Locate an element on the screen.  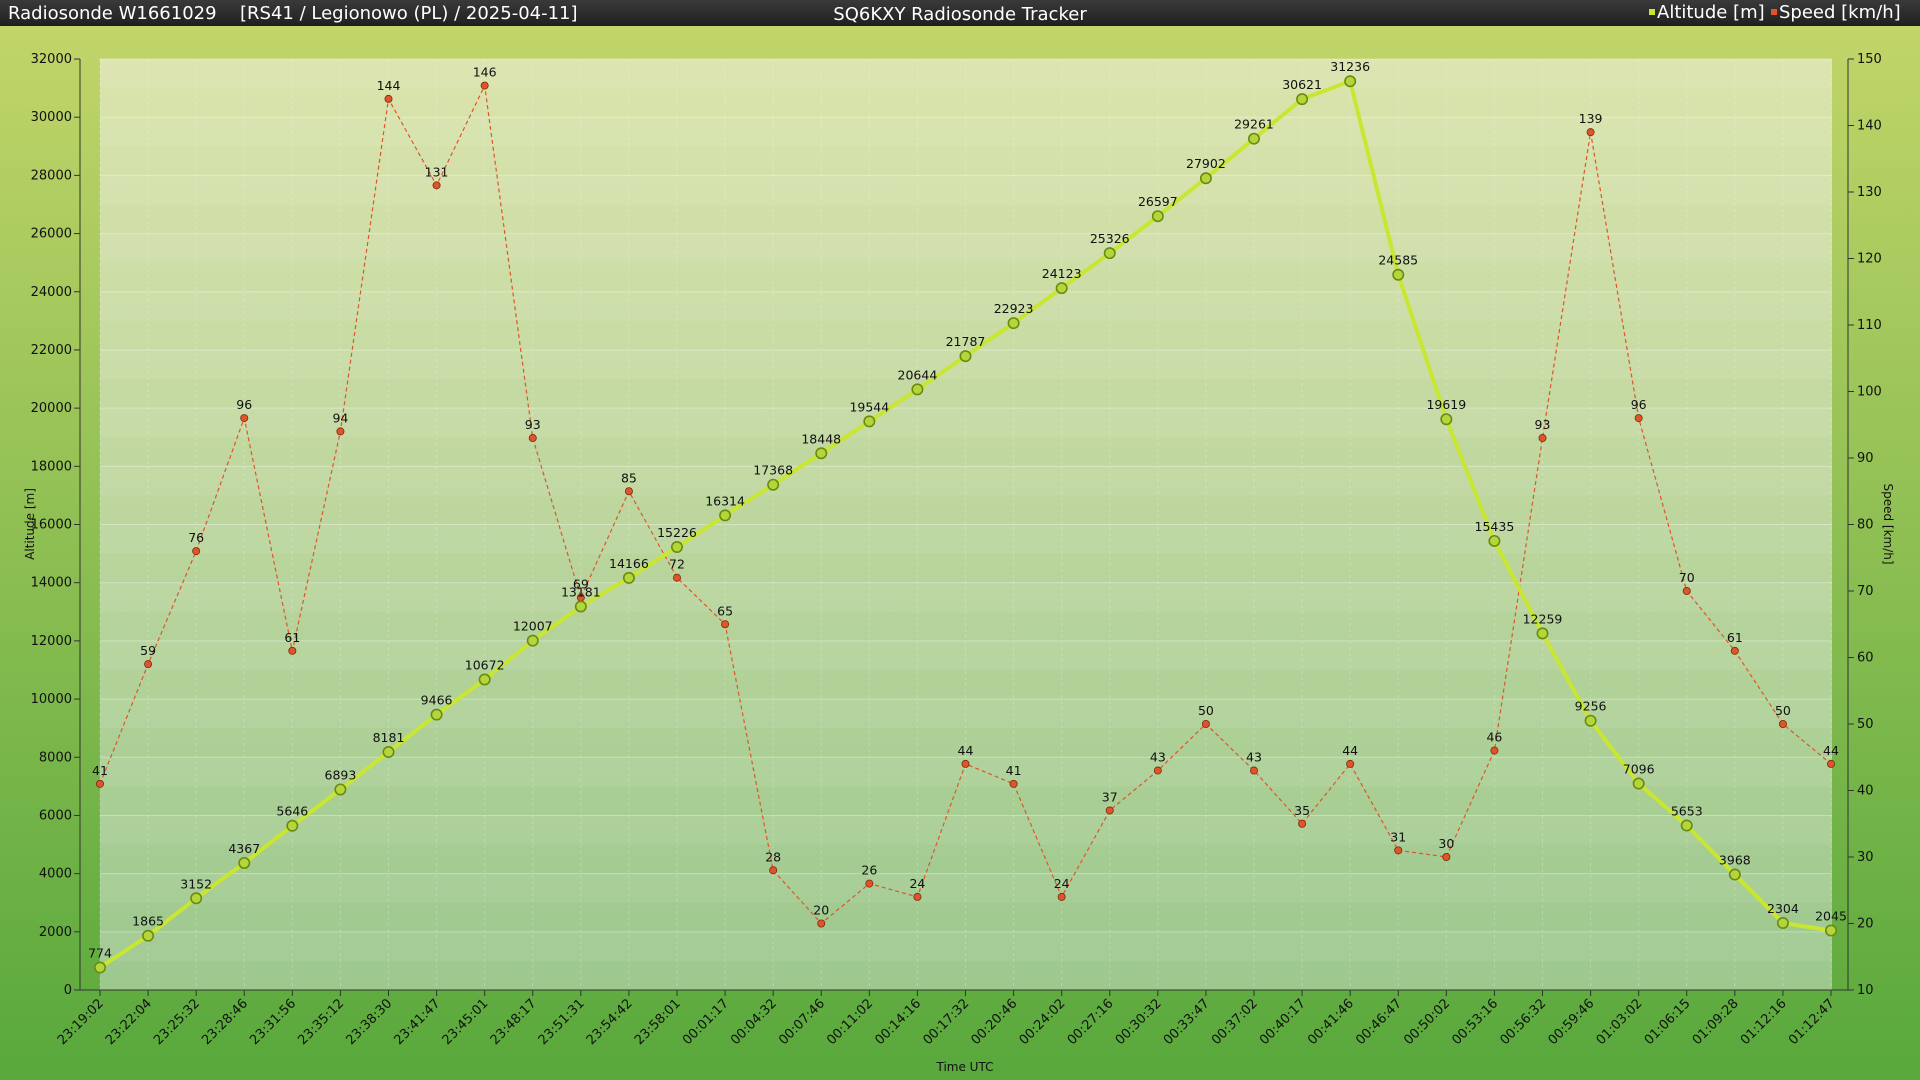
altitude-data-label: 9256 is located at coordinates (1591, 706).